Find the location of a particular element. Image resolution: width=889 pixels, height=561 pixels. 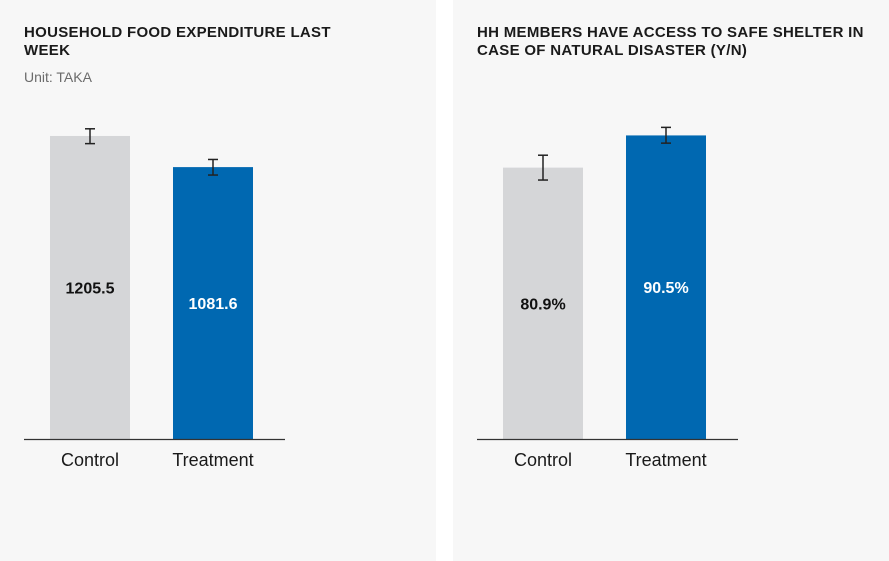

data-label: 1081.6 is located at coordinates (213, 304).